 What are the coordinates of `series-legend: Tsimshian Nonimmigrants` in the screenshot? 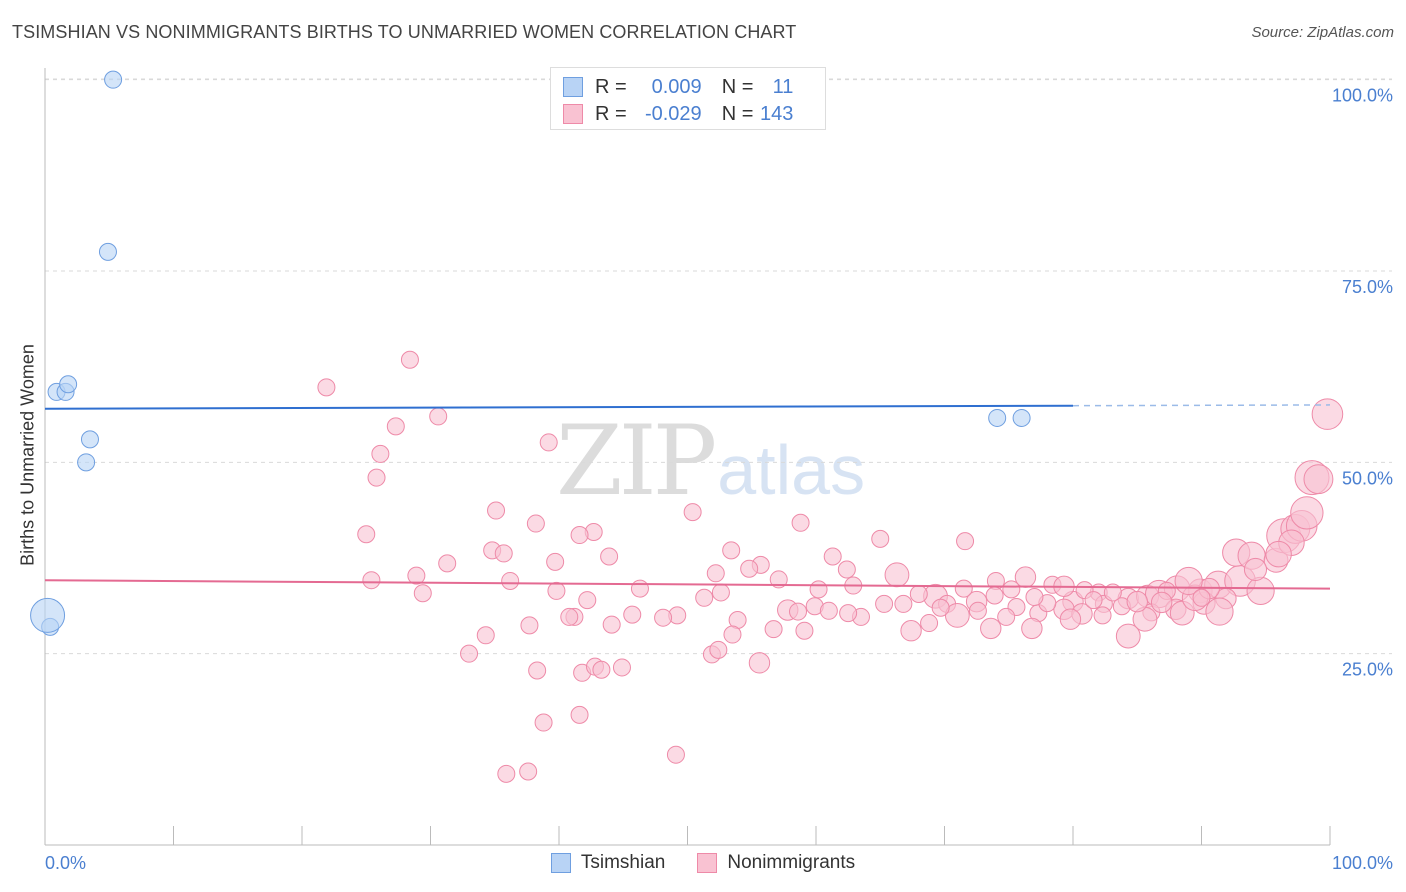 It's located at (703, 863).